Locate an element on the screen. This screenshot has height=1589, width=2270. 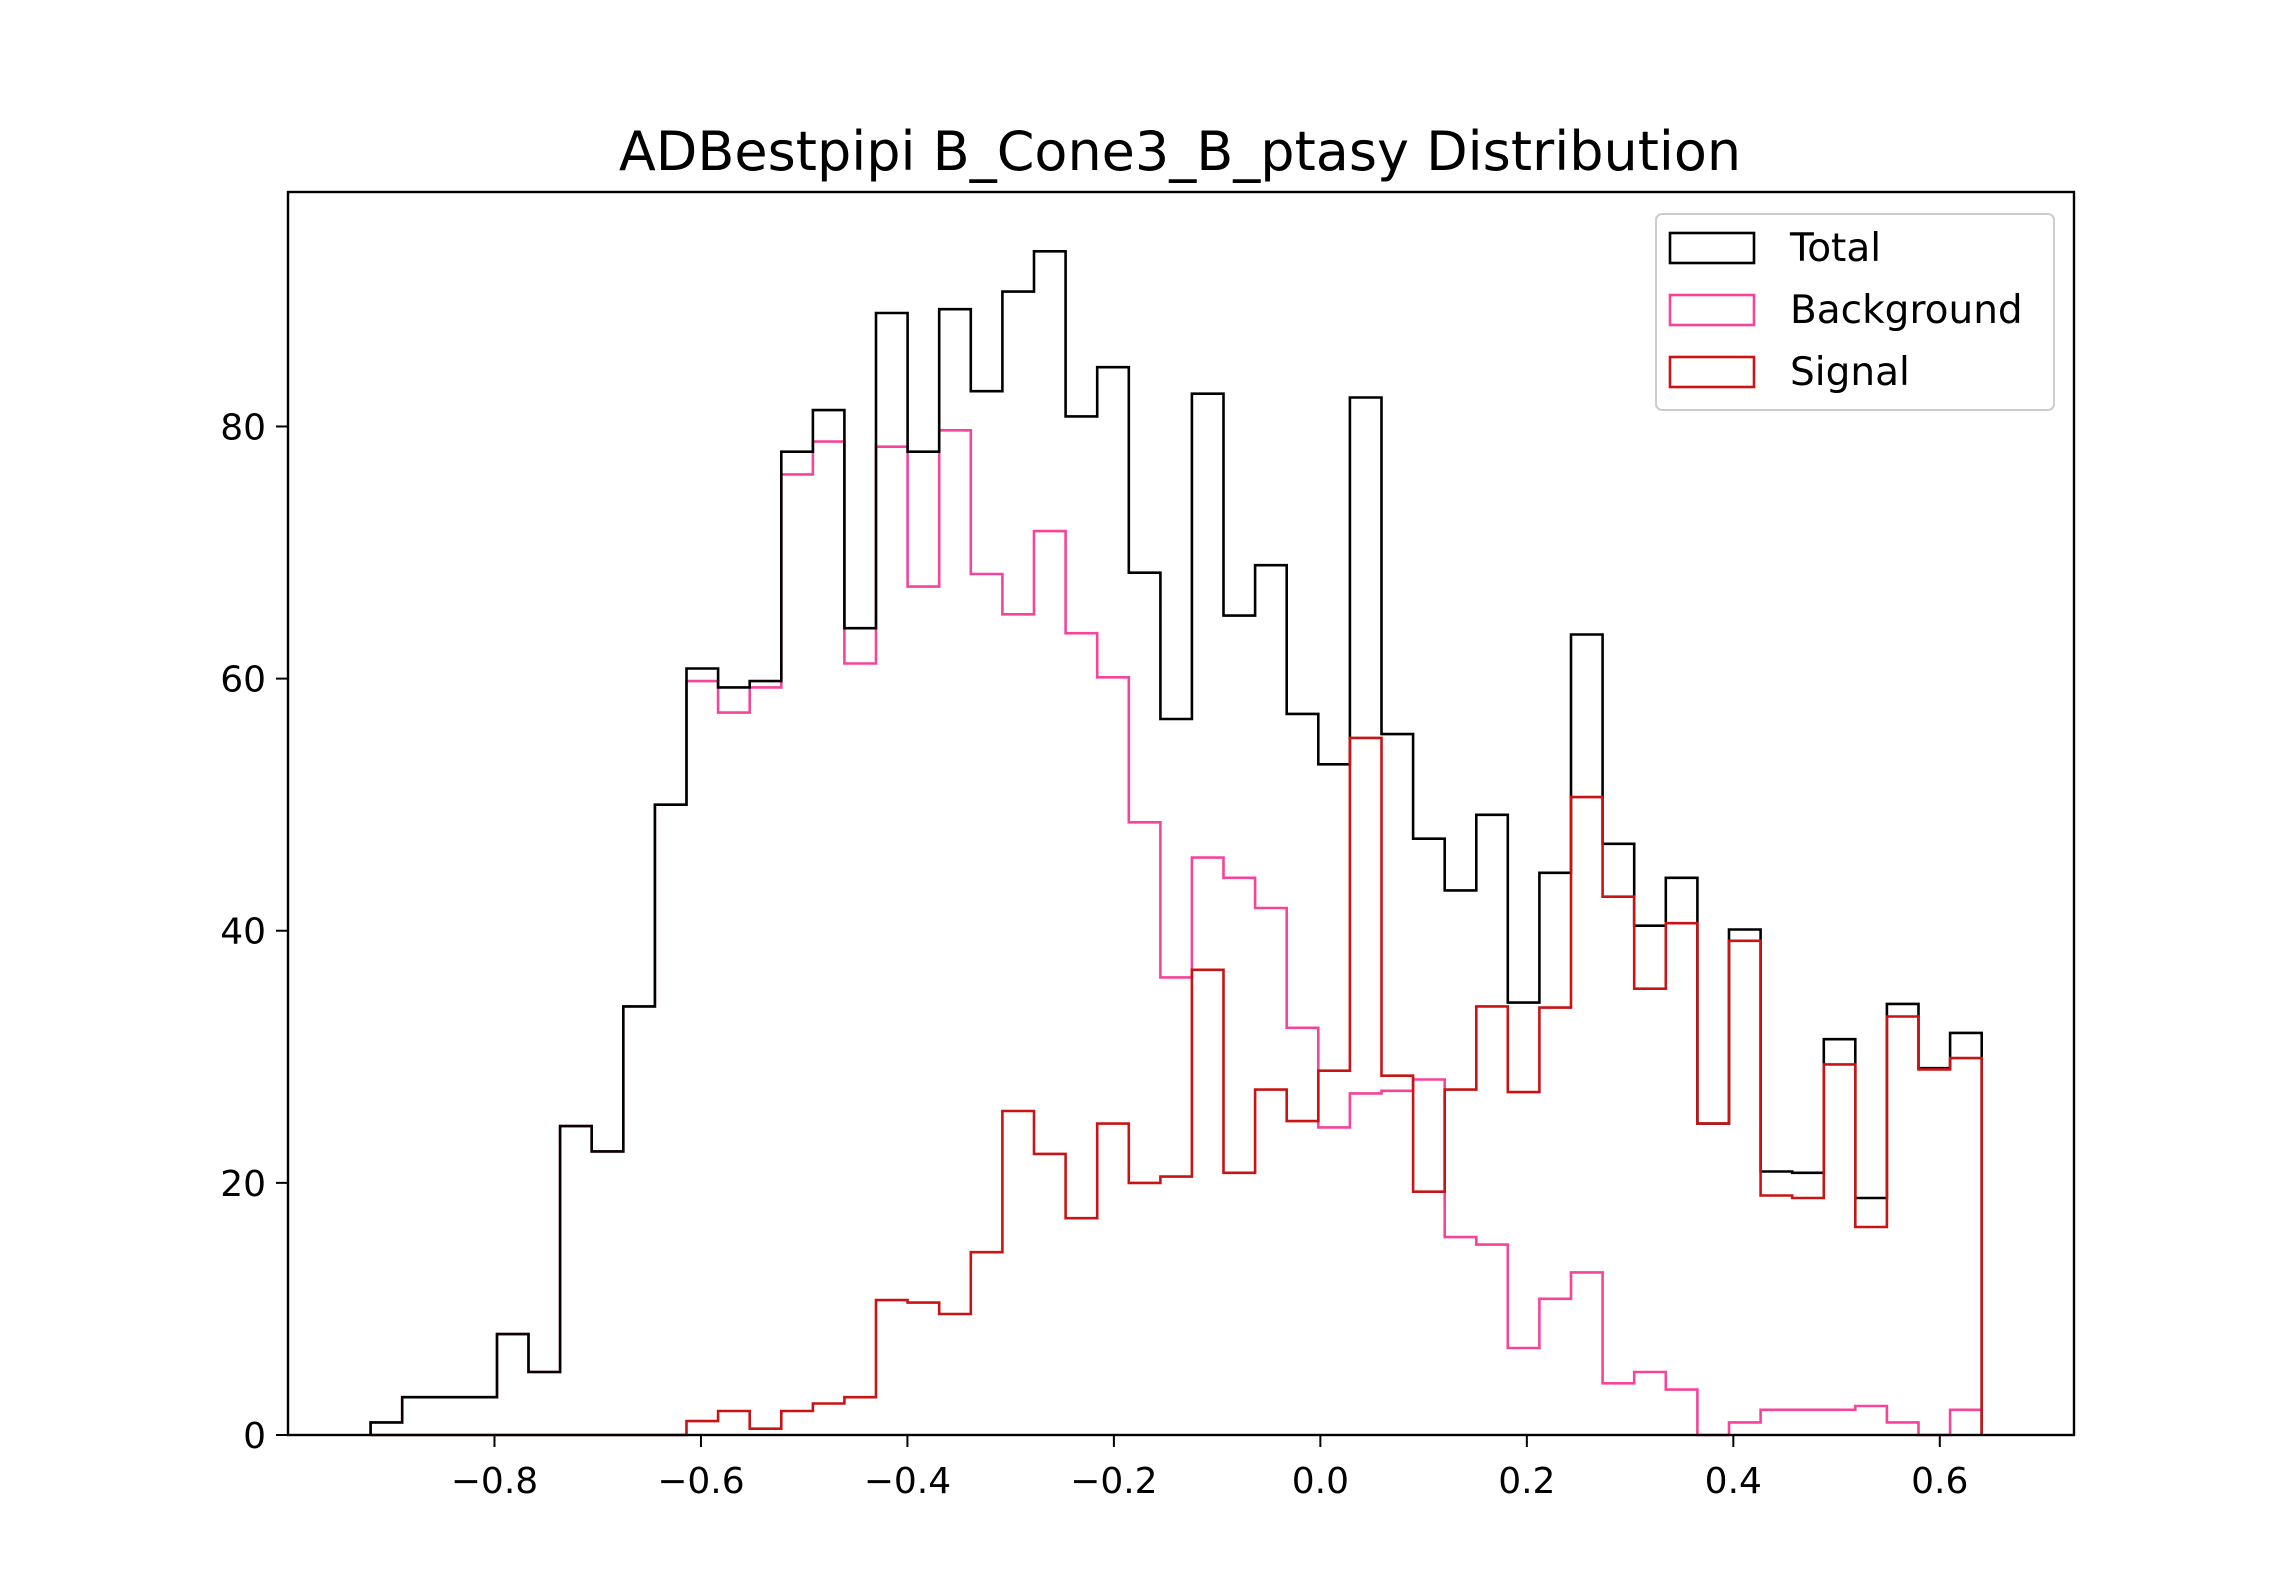
legend-box is located at coordinates (1855, 312).